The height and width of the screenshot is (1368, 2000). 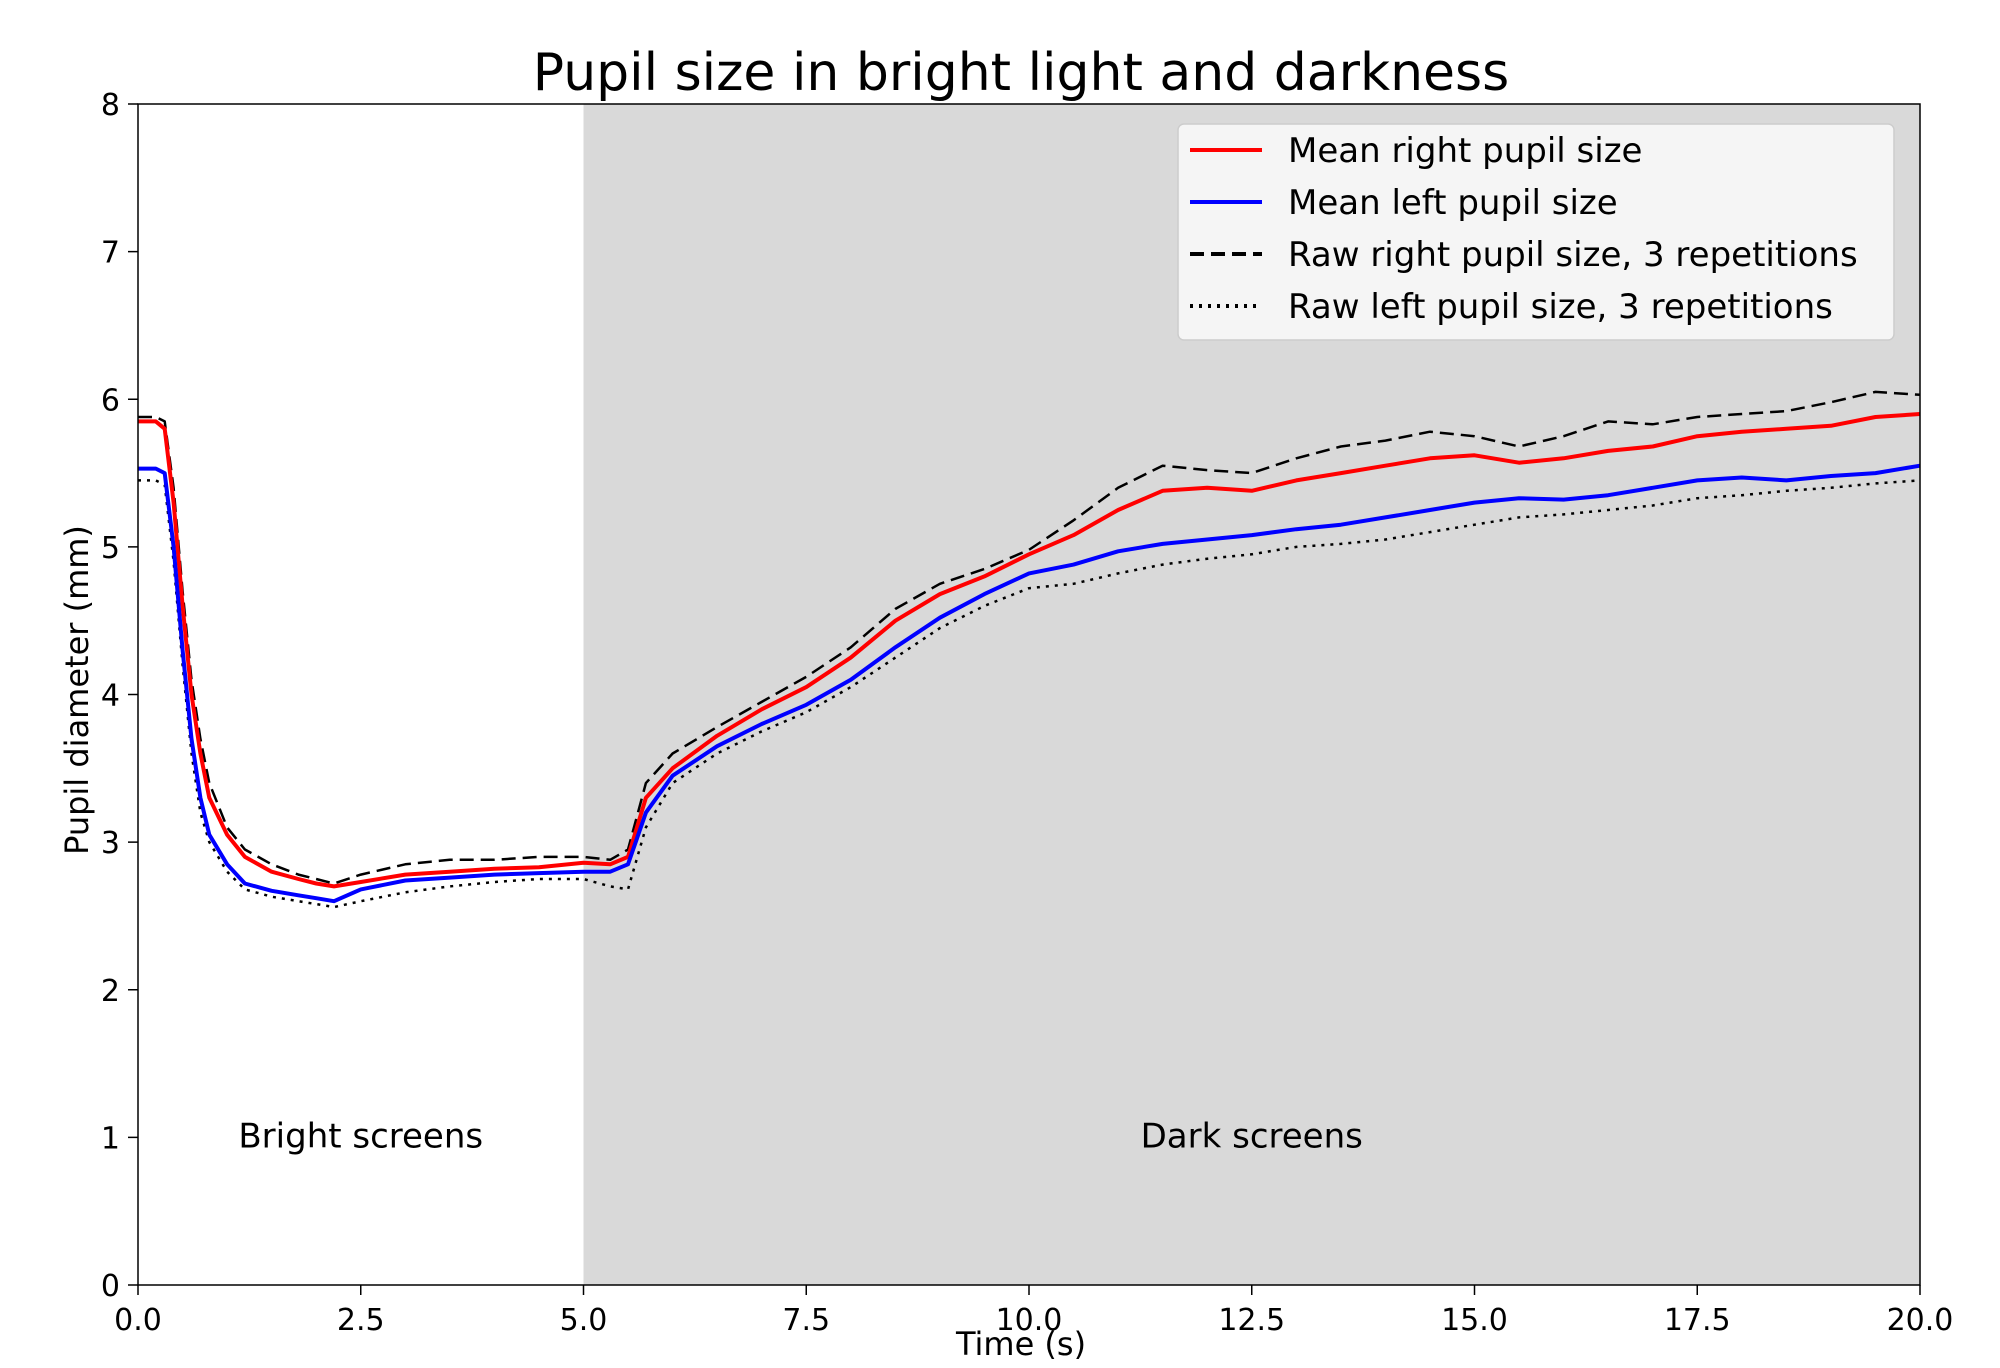 I want to click on y-tick-label: 8, so click(x=110, y=105).